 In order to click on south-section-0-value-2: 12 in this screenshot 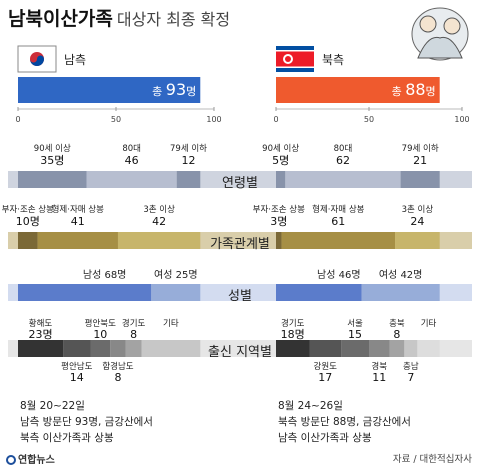, I will do `click(189, 160)`.